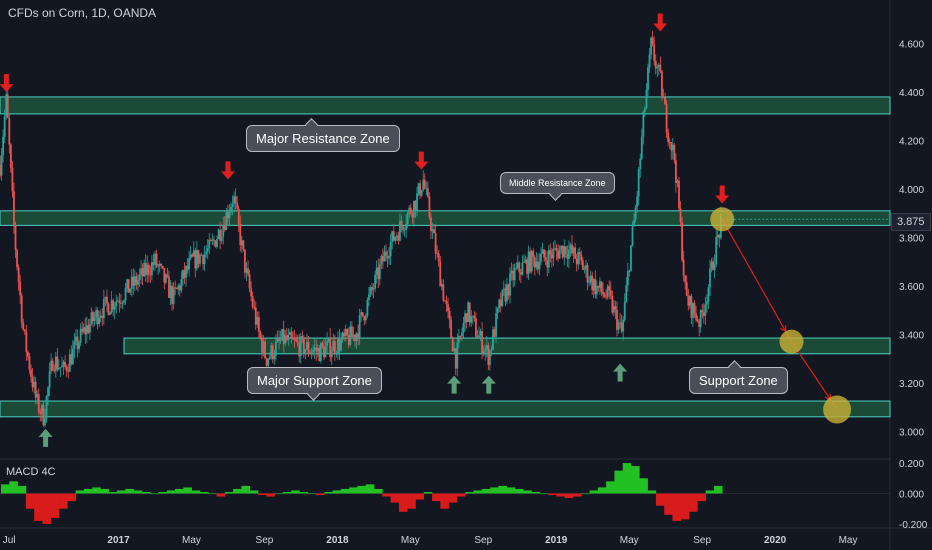 Image resolution: width=932 pixels, height=550 pixels. What do you see at coordinates (323, 135) in the screenshot?
I see `major-resistance-callout: Major Resistance Zone` at bounding box center [323, 135].